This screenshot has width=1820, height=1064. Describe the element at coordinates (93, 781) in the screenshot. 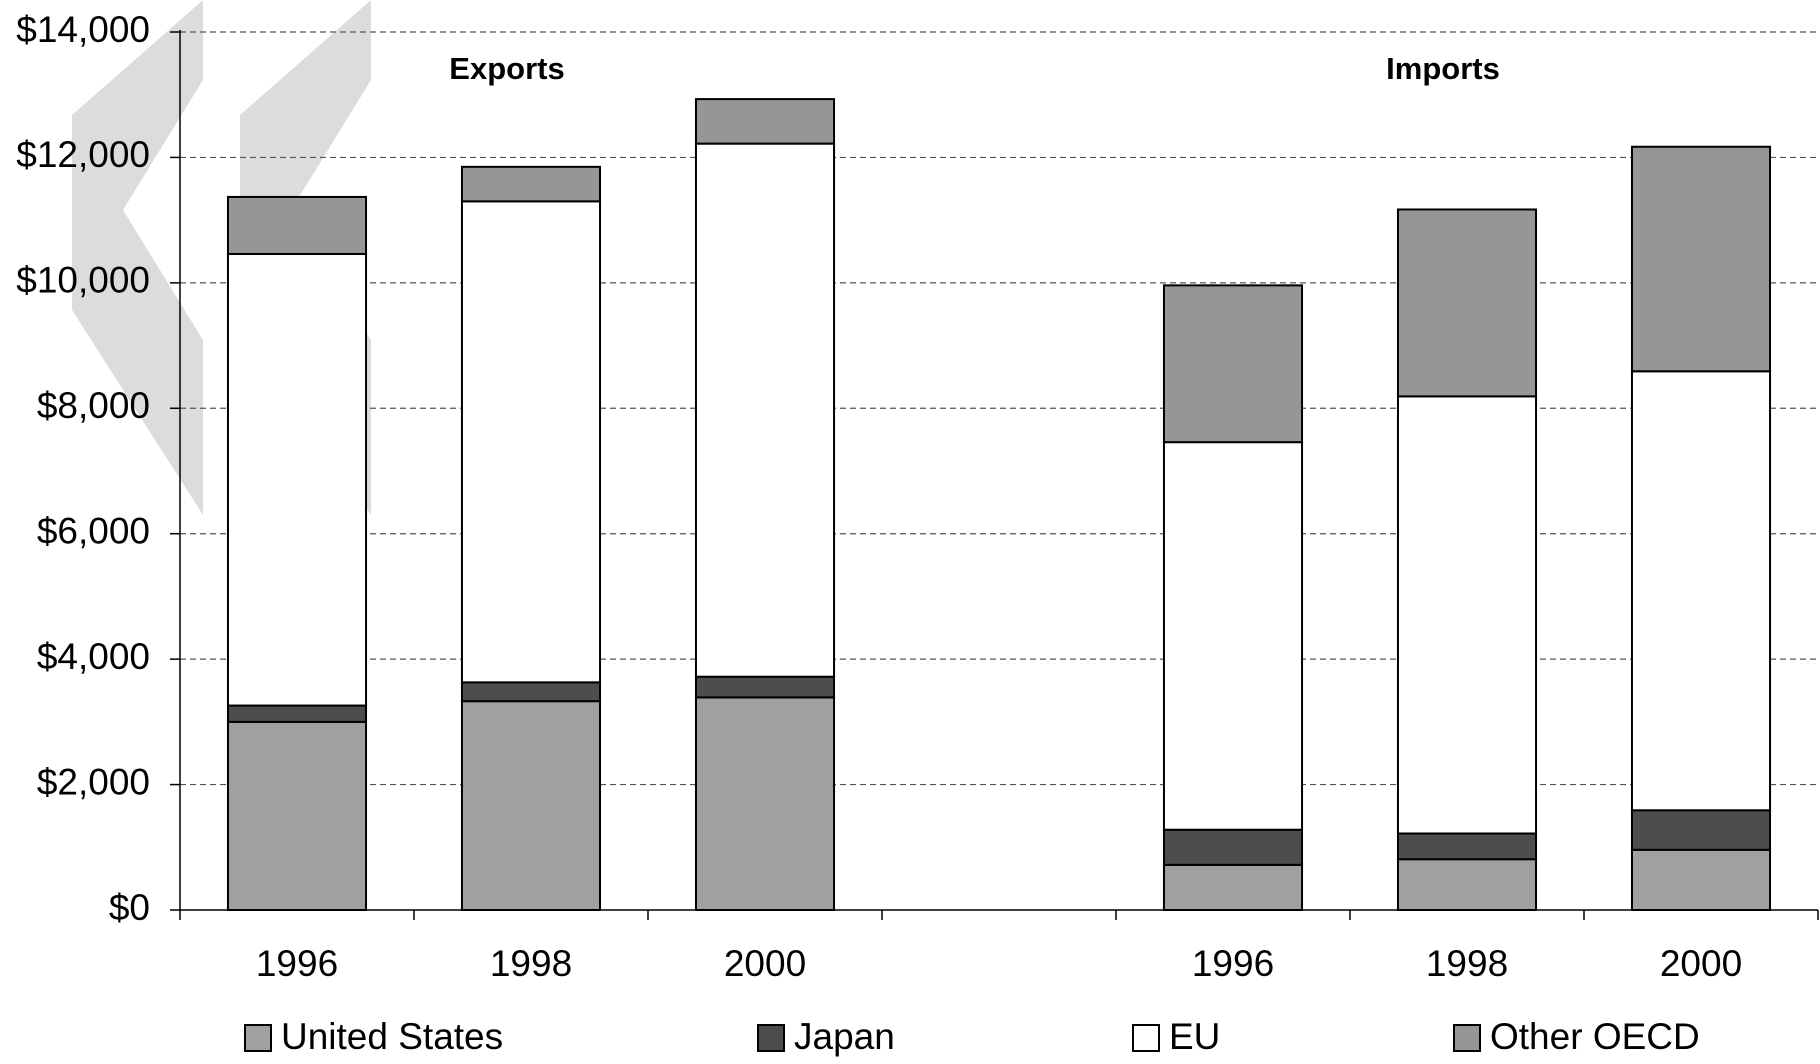

I see `y-tick-label: $2,000` at that location.